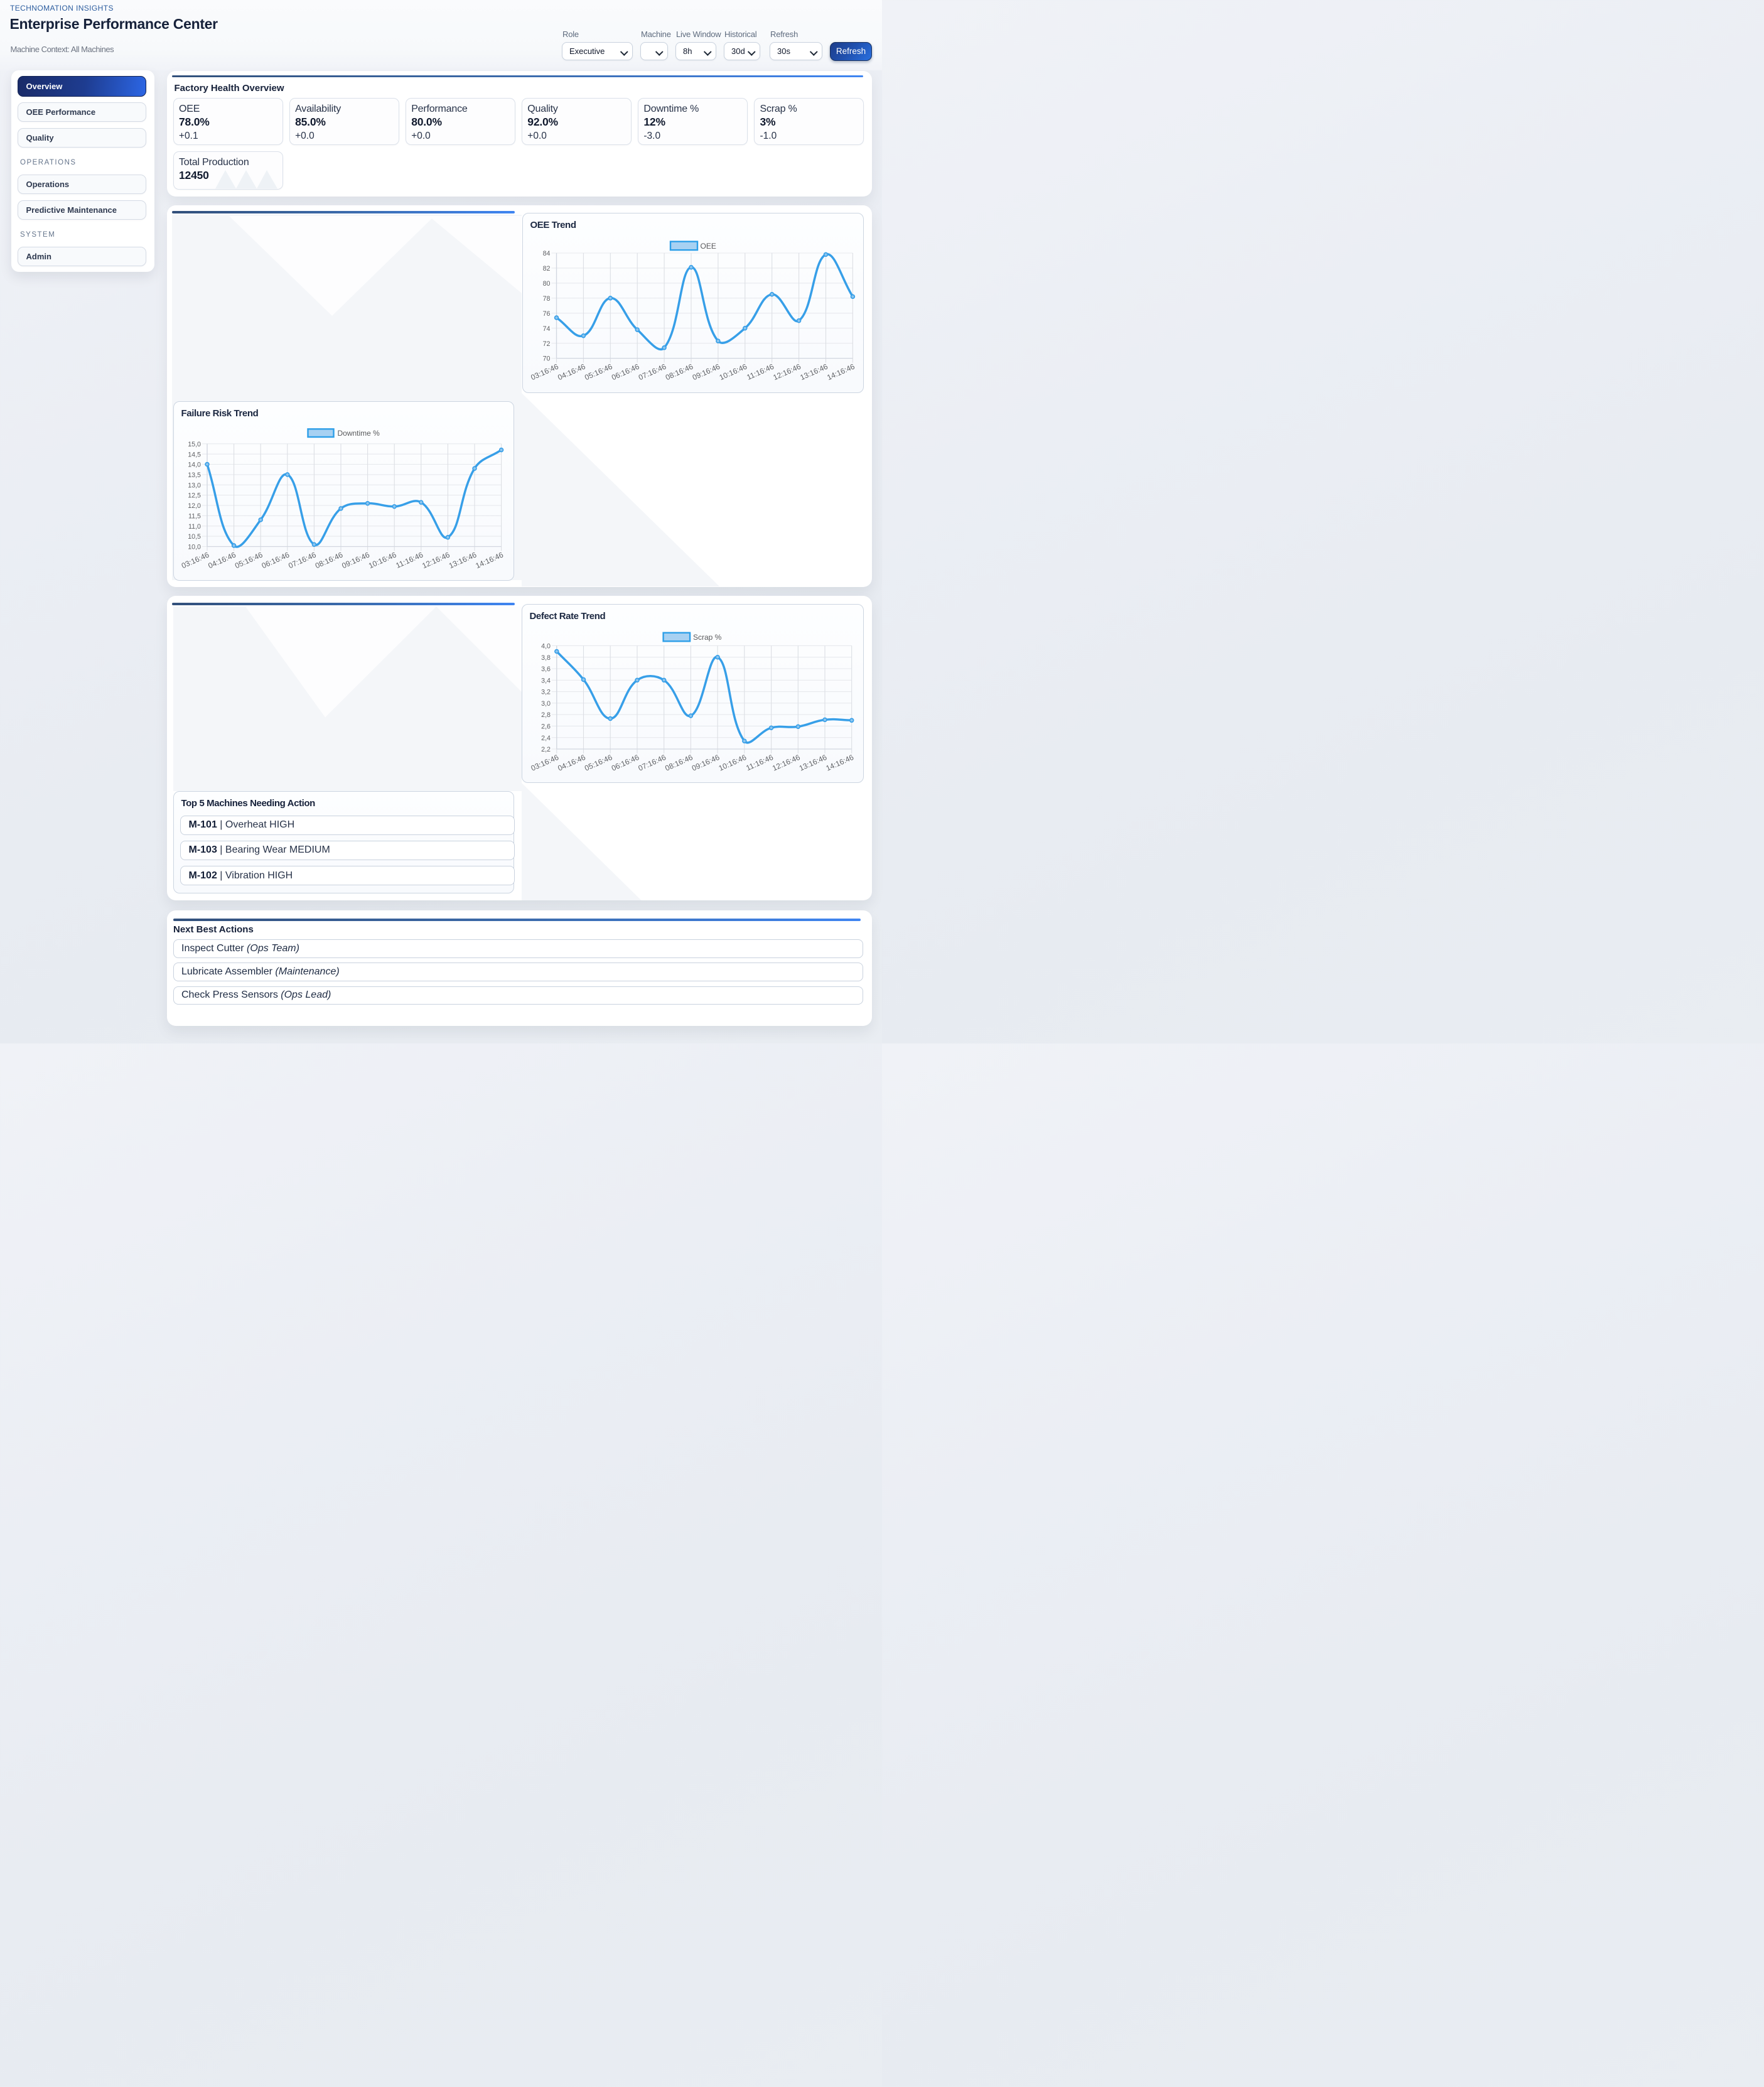  Describe the element at coordinates (359, 432) in the screenshot. I see `svg-text: Downtime %` at that location.